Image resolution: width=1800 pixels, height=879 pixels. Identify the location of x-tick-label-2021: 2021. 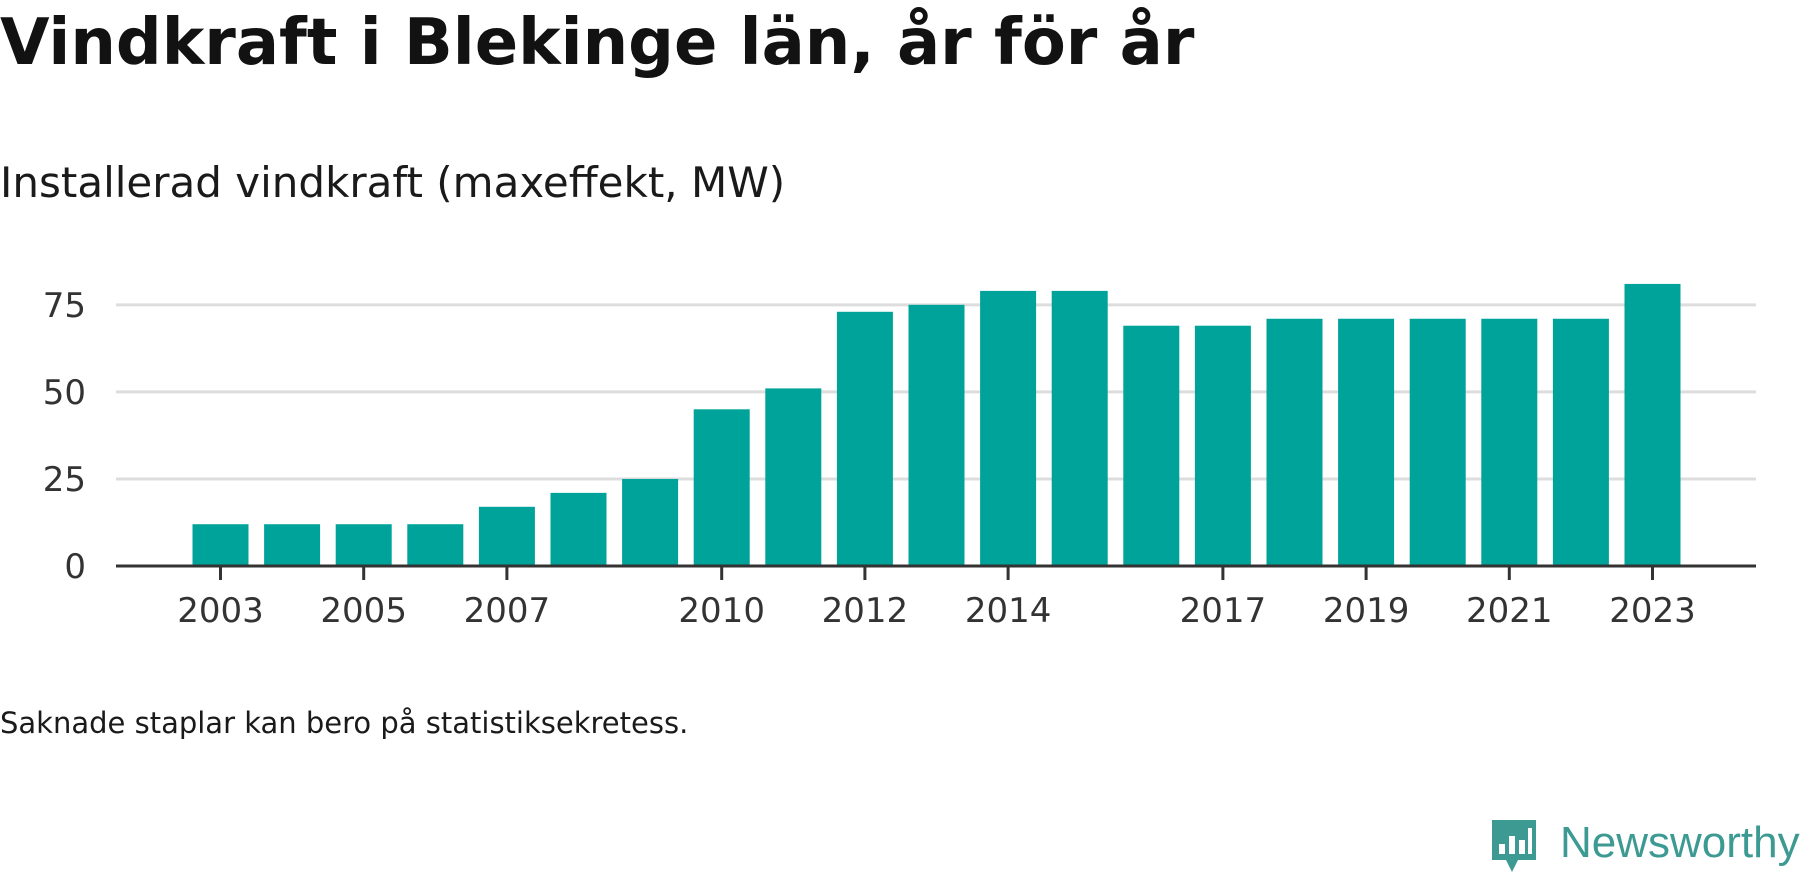
(1509, 610).